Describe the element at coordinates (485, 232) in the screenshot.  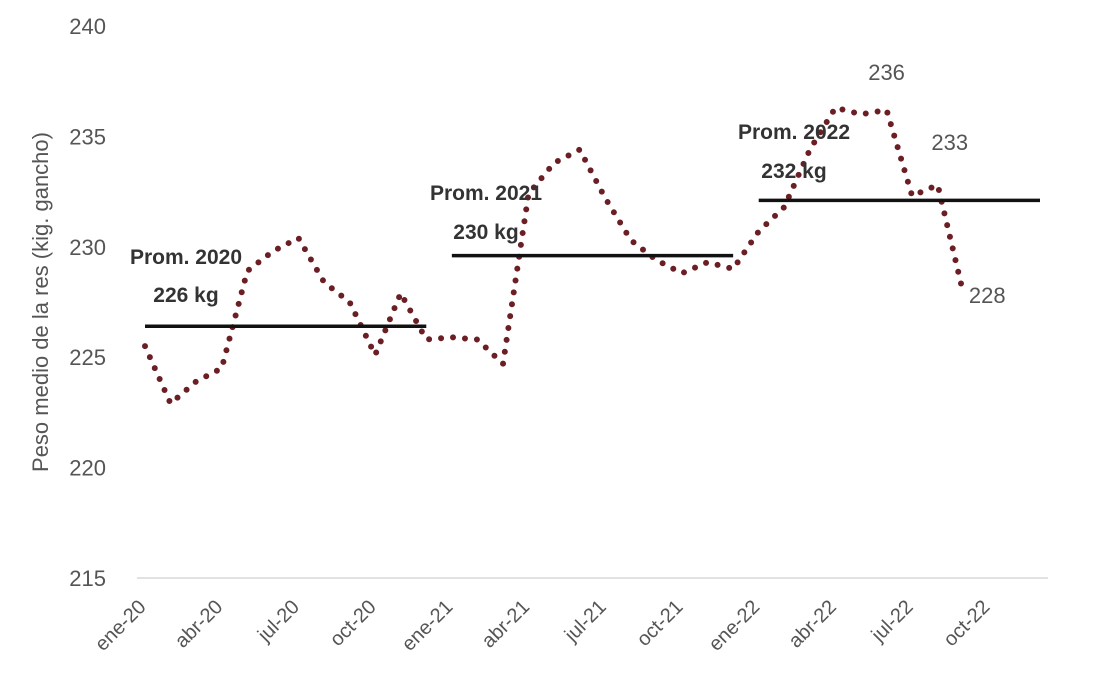
I see `average-label-value: 230 kg` at that location.